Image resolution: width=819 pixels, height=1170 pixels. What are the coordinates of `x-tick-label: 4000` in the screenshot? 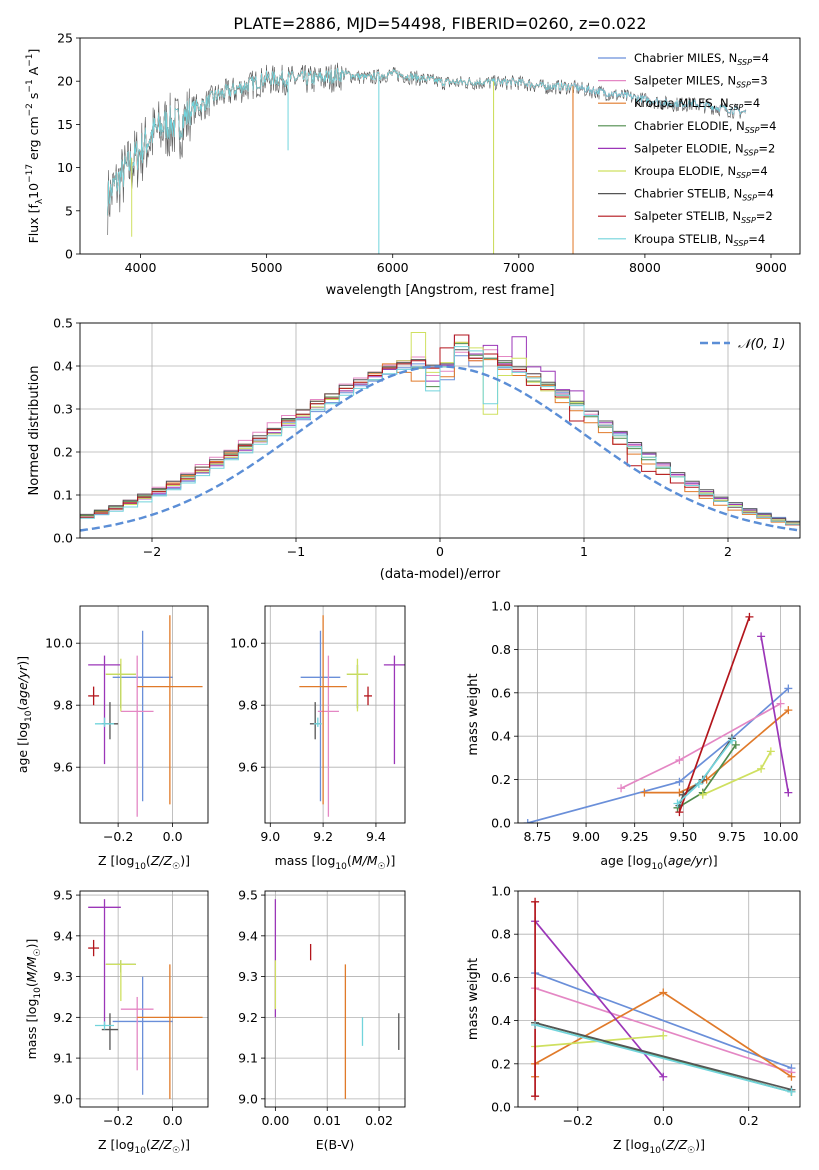 It's located at (141, 267).